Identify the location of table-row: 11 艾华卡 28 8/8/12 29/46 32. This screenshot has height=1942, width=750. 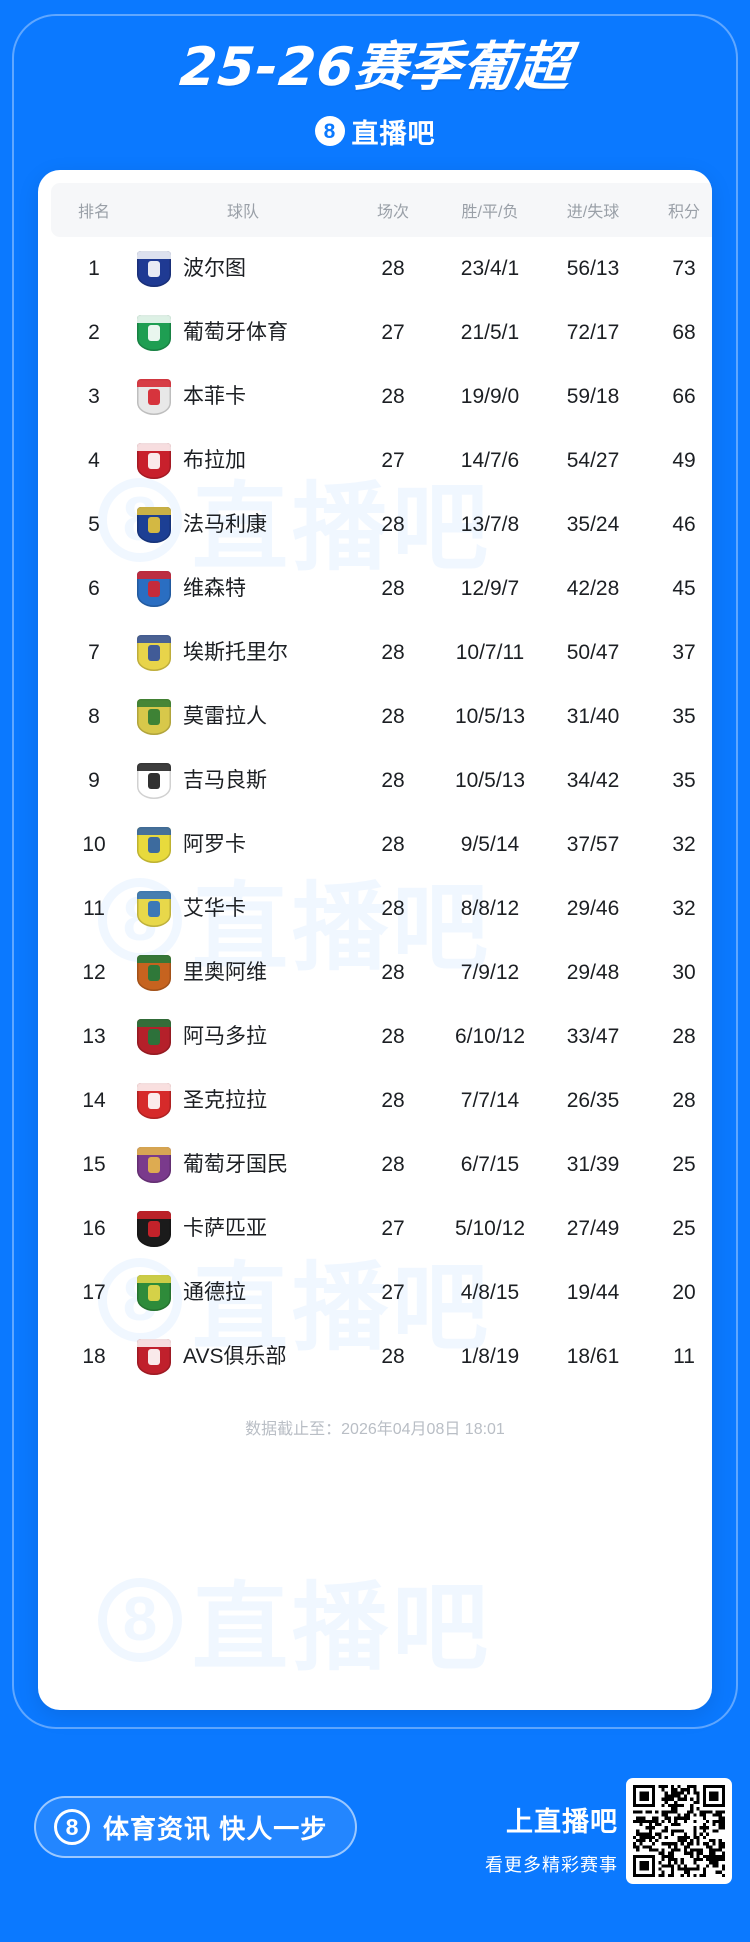
(381, 909).